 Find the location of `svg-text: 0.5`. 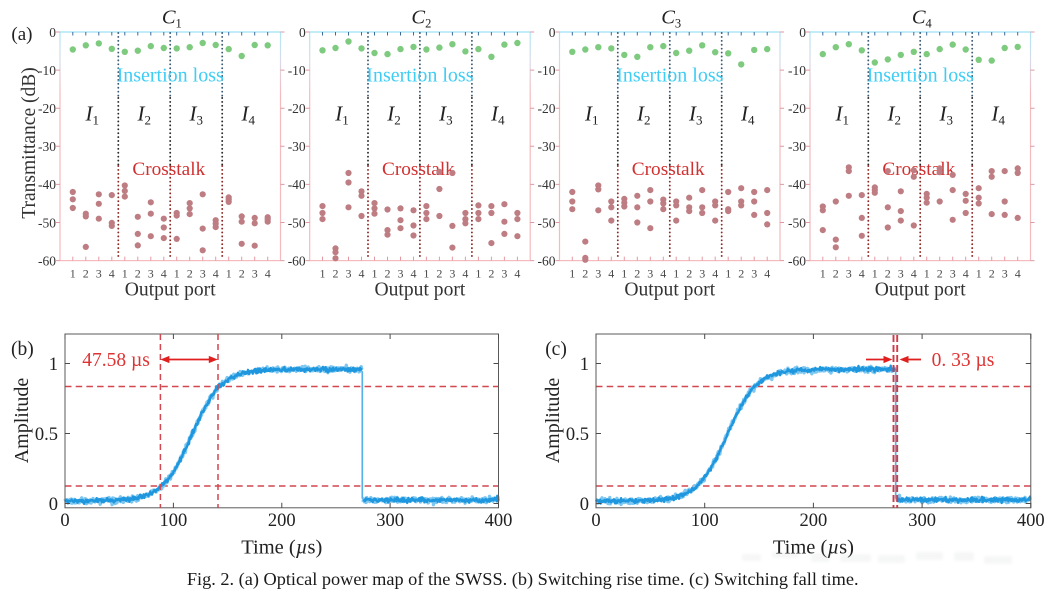

svg-text: 0.5 is located at coordinates (577, 435).